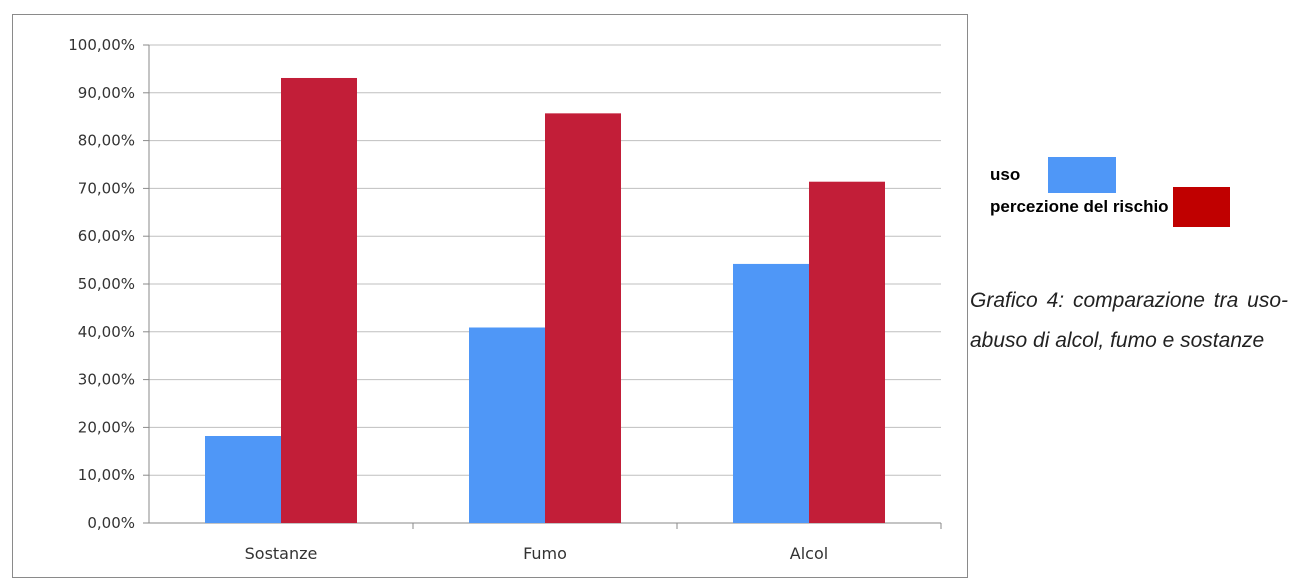 This screenshot has height=581, width=1306. Describe the element at coordinates (106, 332) in the screenshot. I see `y-tick-label: 40,00%` at that location.